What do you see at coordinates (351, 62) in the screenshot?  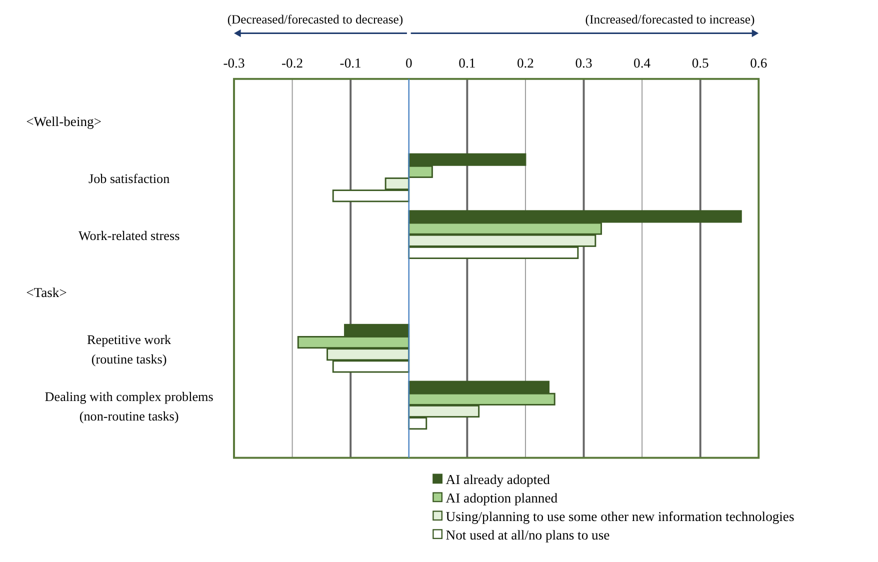 I see `x-tick-label: -0.1` at bounding box center [351, 62].